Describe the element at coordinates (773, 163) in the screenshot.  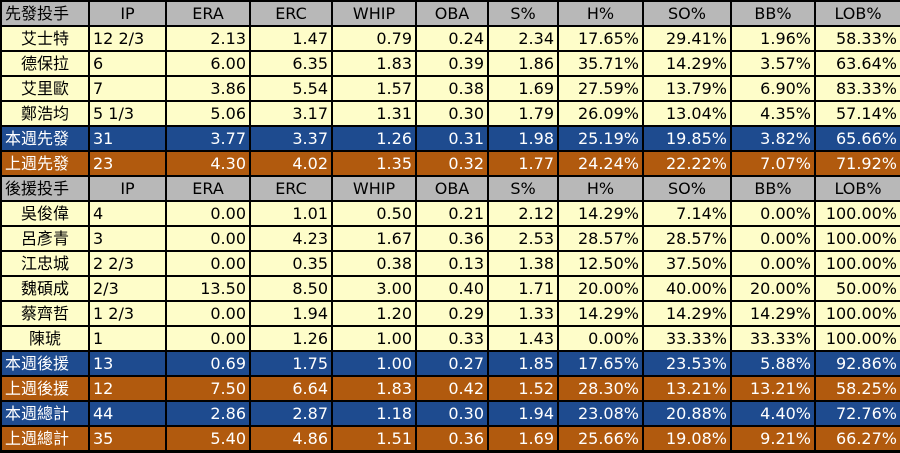
I see `stat-cell-bb-pct: 7.07%` at that location.